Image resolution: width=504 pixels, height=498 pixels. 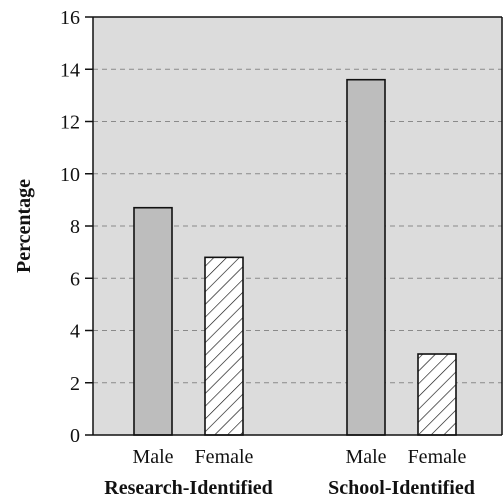 I want to click on y-tick-label: 10, so click(x=70, y=175).